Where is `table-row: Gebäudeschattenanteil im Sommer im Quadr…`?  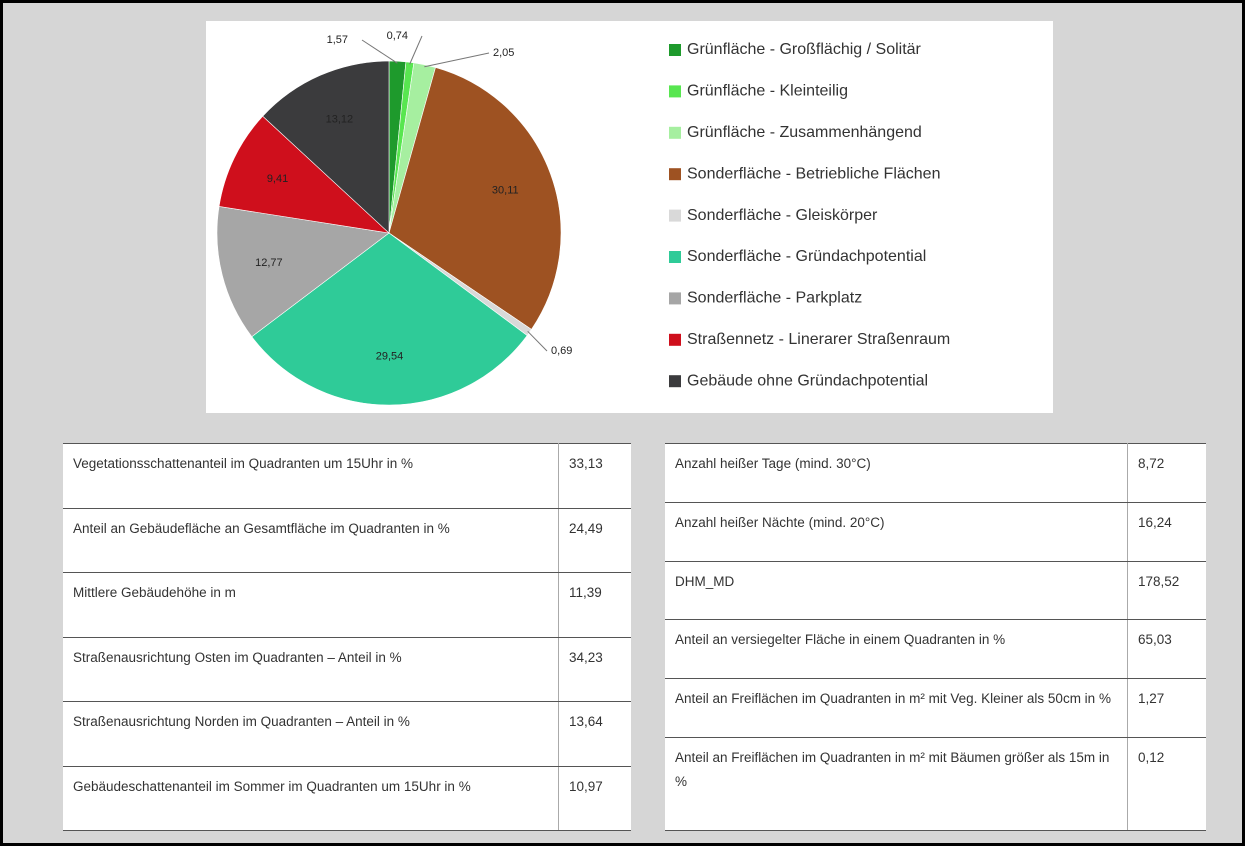 table-row: Gebäudeschattenanteil im Sommer im Quadr… is located at coordinates (347, 798).